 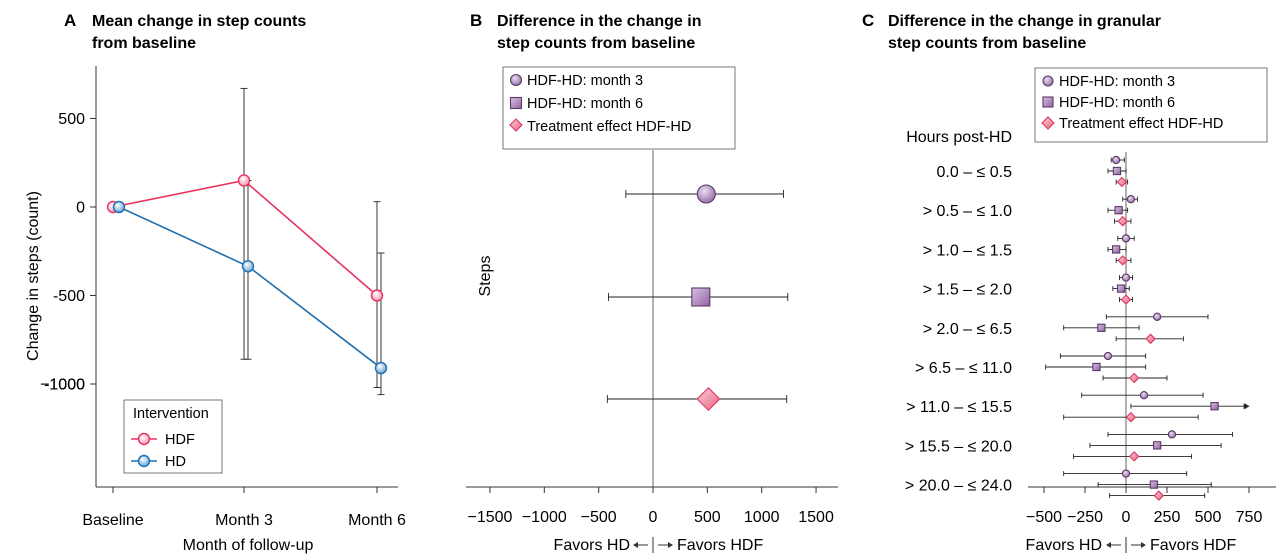 What do you see at coordinates (868, 20) in the screenshot?
I see `panel-c-letter: C` at bounding box center [868, 20].